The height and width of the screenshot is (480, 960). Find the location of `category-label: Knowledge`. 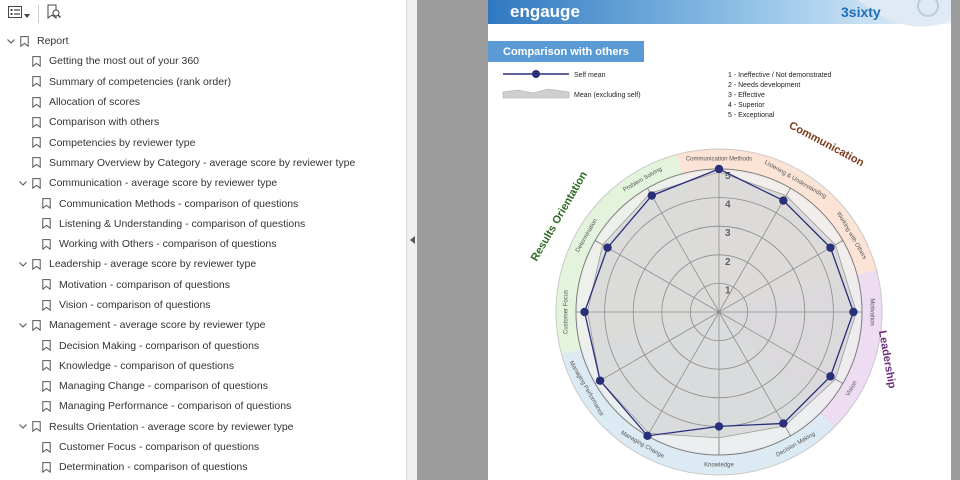

category-label: Knowledge is located at coordinates (719, 466).